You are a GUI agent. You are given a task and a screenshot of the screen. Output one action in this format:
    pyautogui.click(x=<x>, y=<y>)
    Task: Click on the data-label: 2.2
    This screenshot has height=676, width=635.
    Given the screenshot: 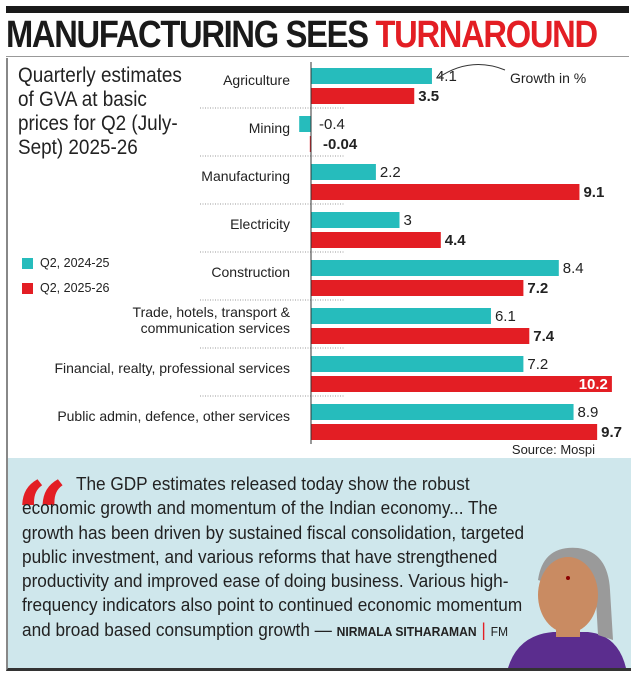 What is the action you would take?
    pyautogui.click(x=390, y=172)
    